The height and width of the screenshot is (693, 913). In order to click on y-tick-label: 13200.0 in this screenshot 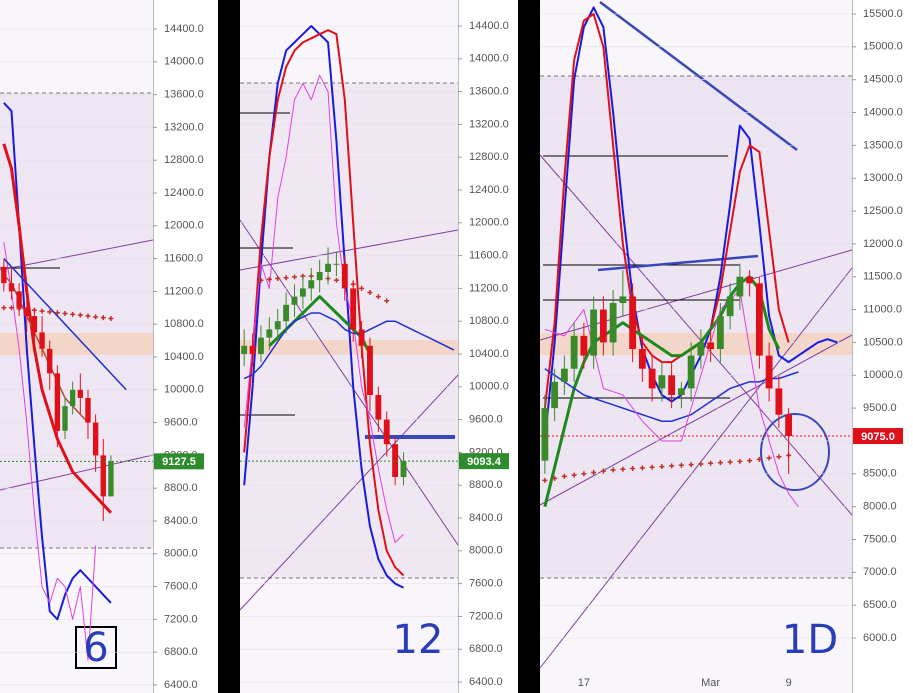, I will do `click(489, 124)`.